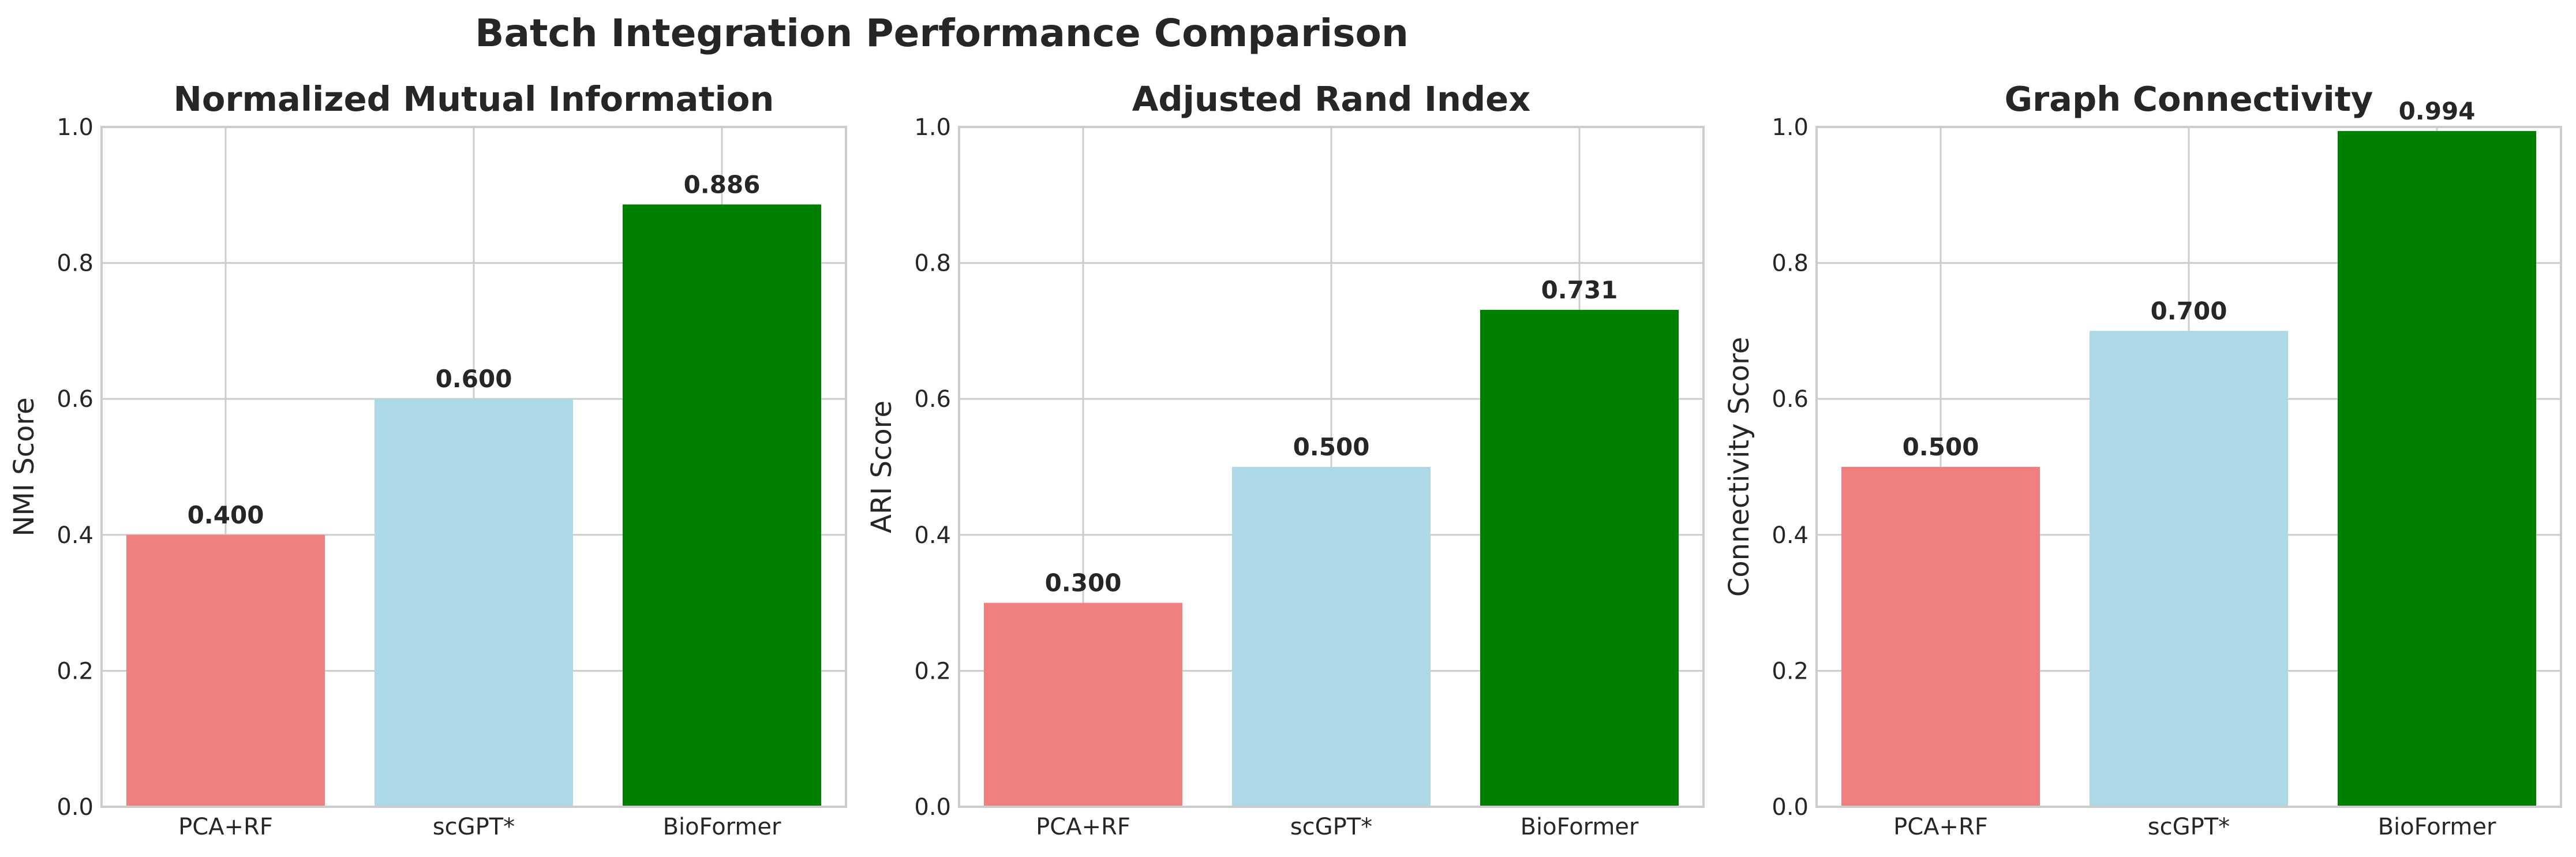 The image size is (2576, 857). What do you see at coordinates (474, 379) in the screenshot?
I see `bar-value-label: 0.600` at bounding box center [474, 379].